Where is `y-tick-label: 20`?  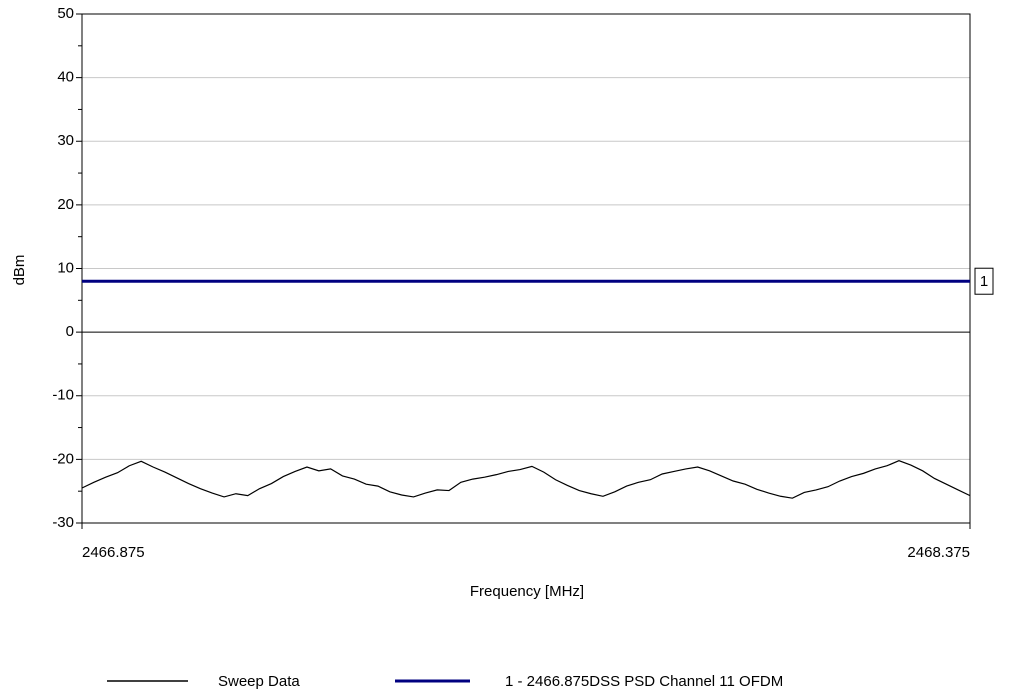
y-tick-label: 20 is located at coordinates (65, 204).